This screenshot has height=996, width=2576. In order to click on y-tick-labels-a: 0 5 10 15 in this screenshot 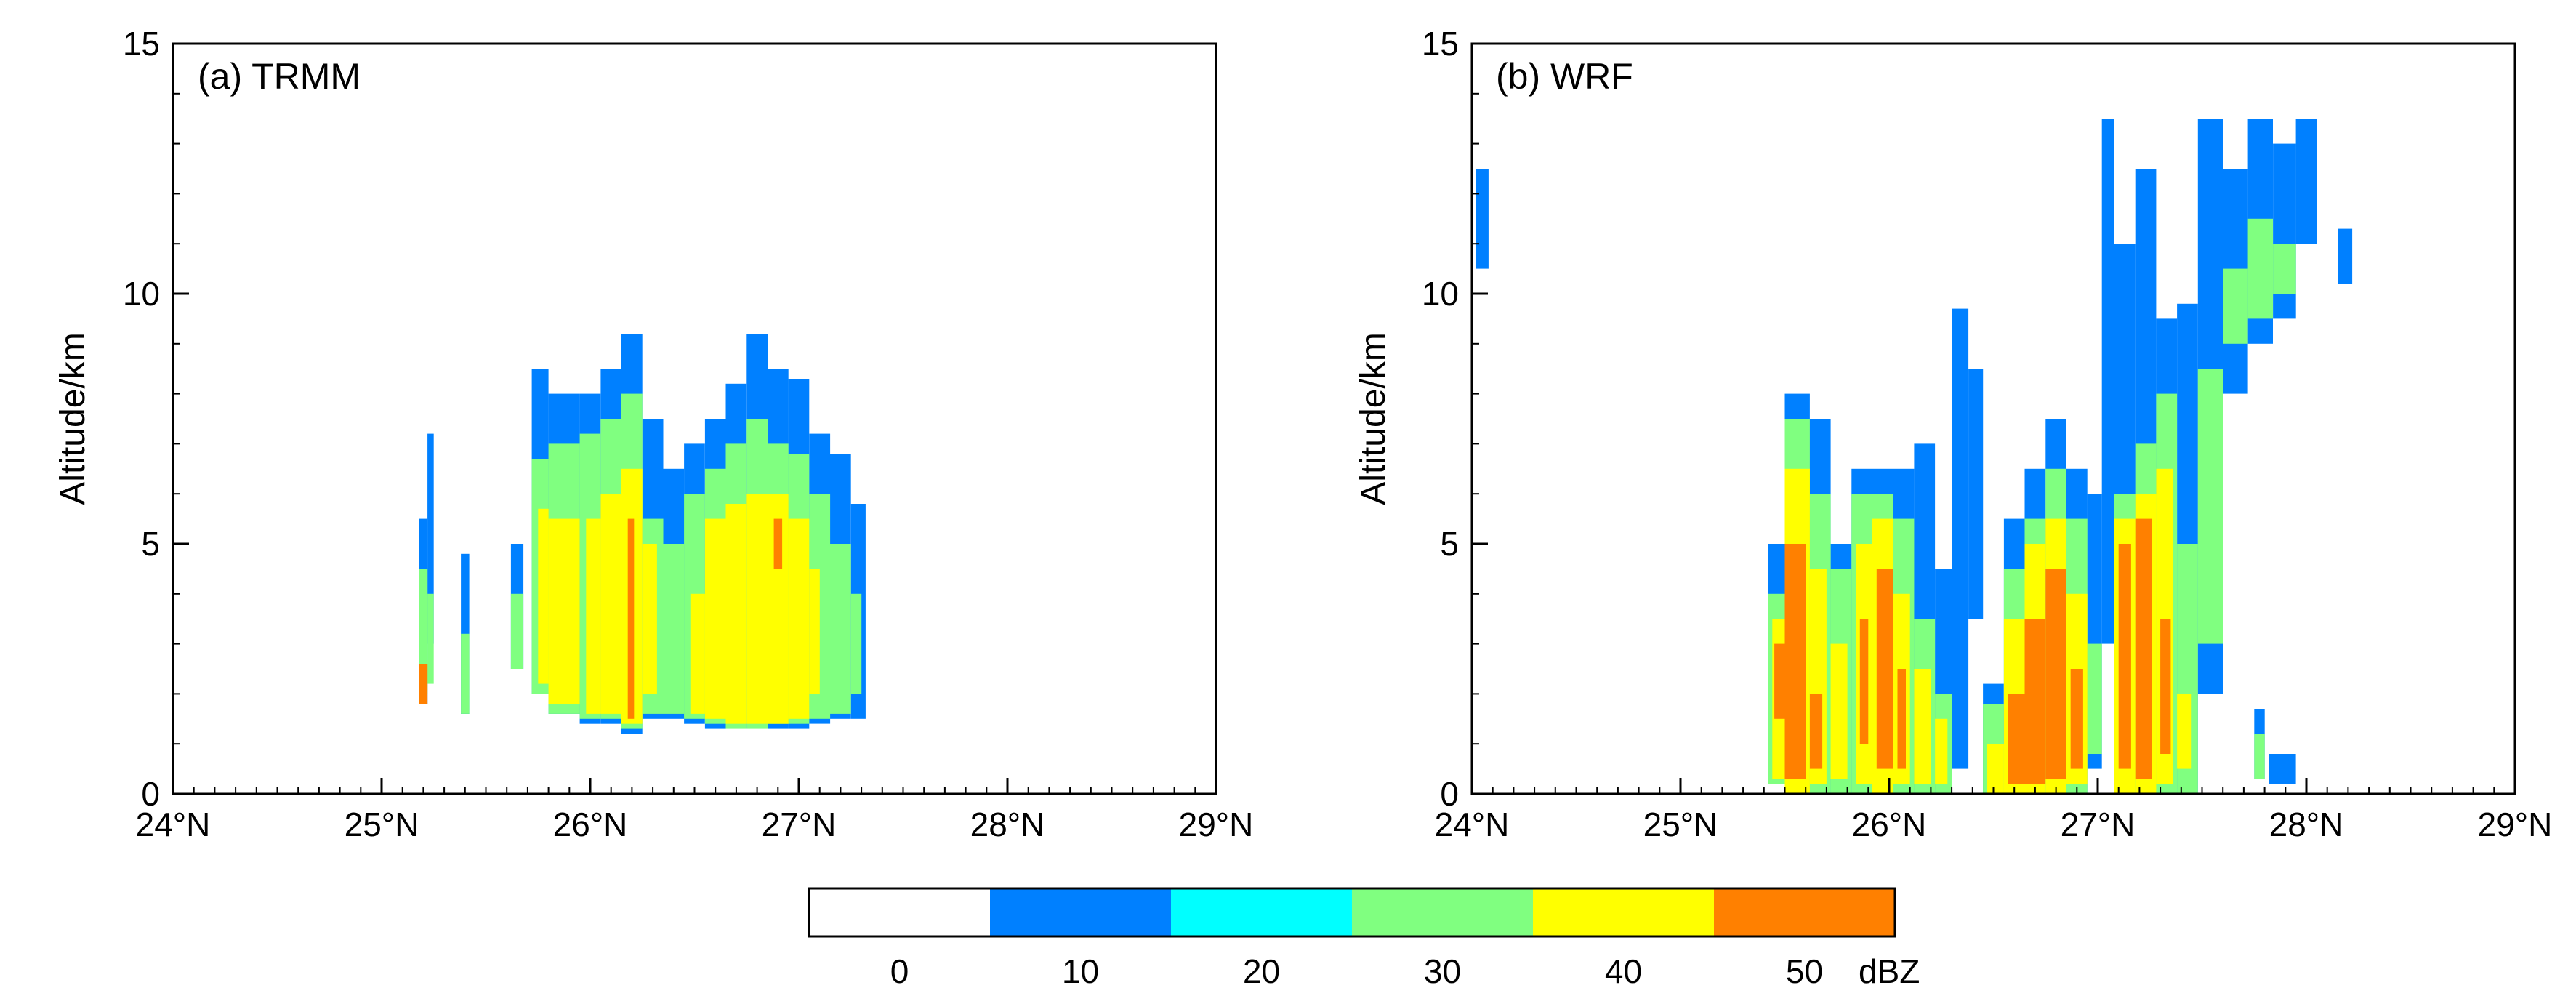, I will do `click(141, 419)`.